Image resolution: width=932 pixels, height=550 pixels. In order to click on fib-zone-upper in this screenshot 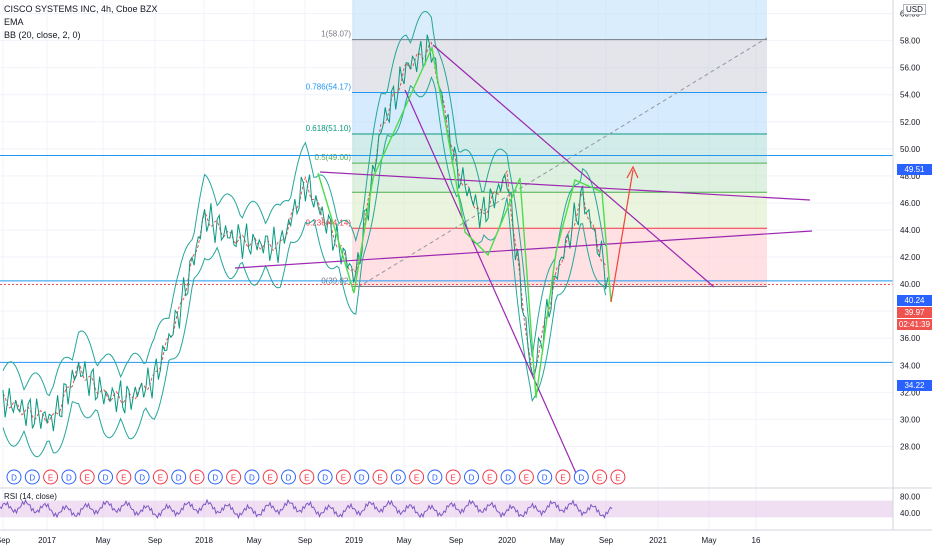, I will do `click(559, 20)`.